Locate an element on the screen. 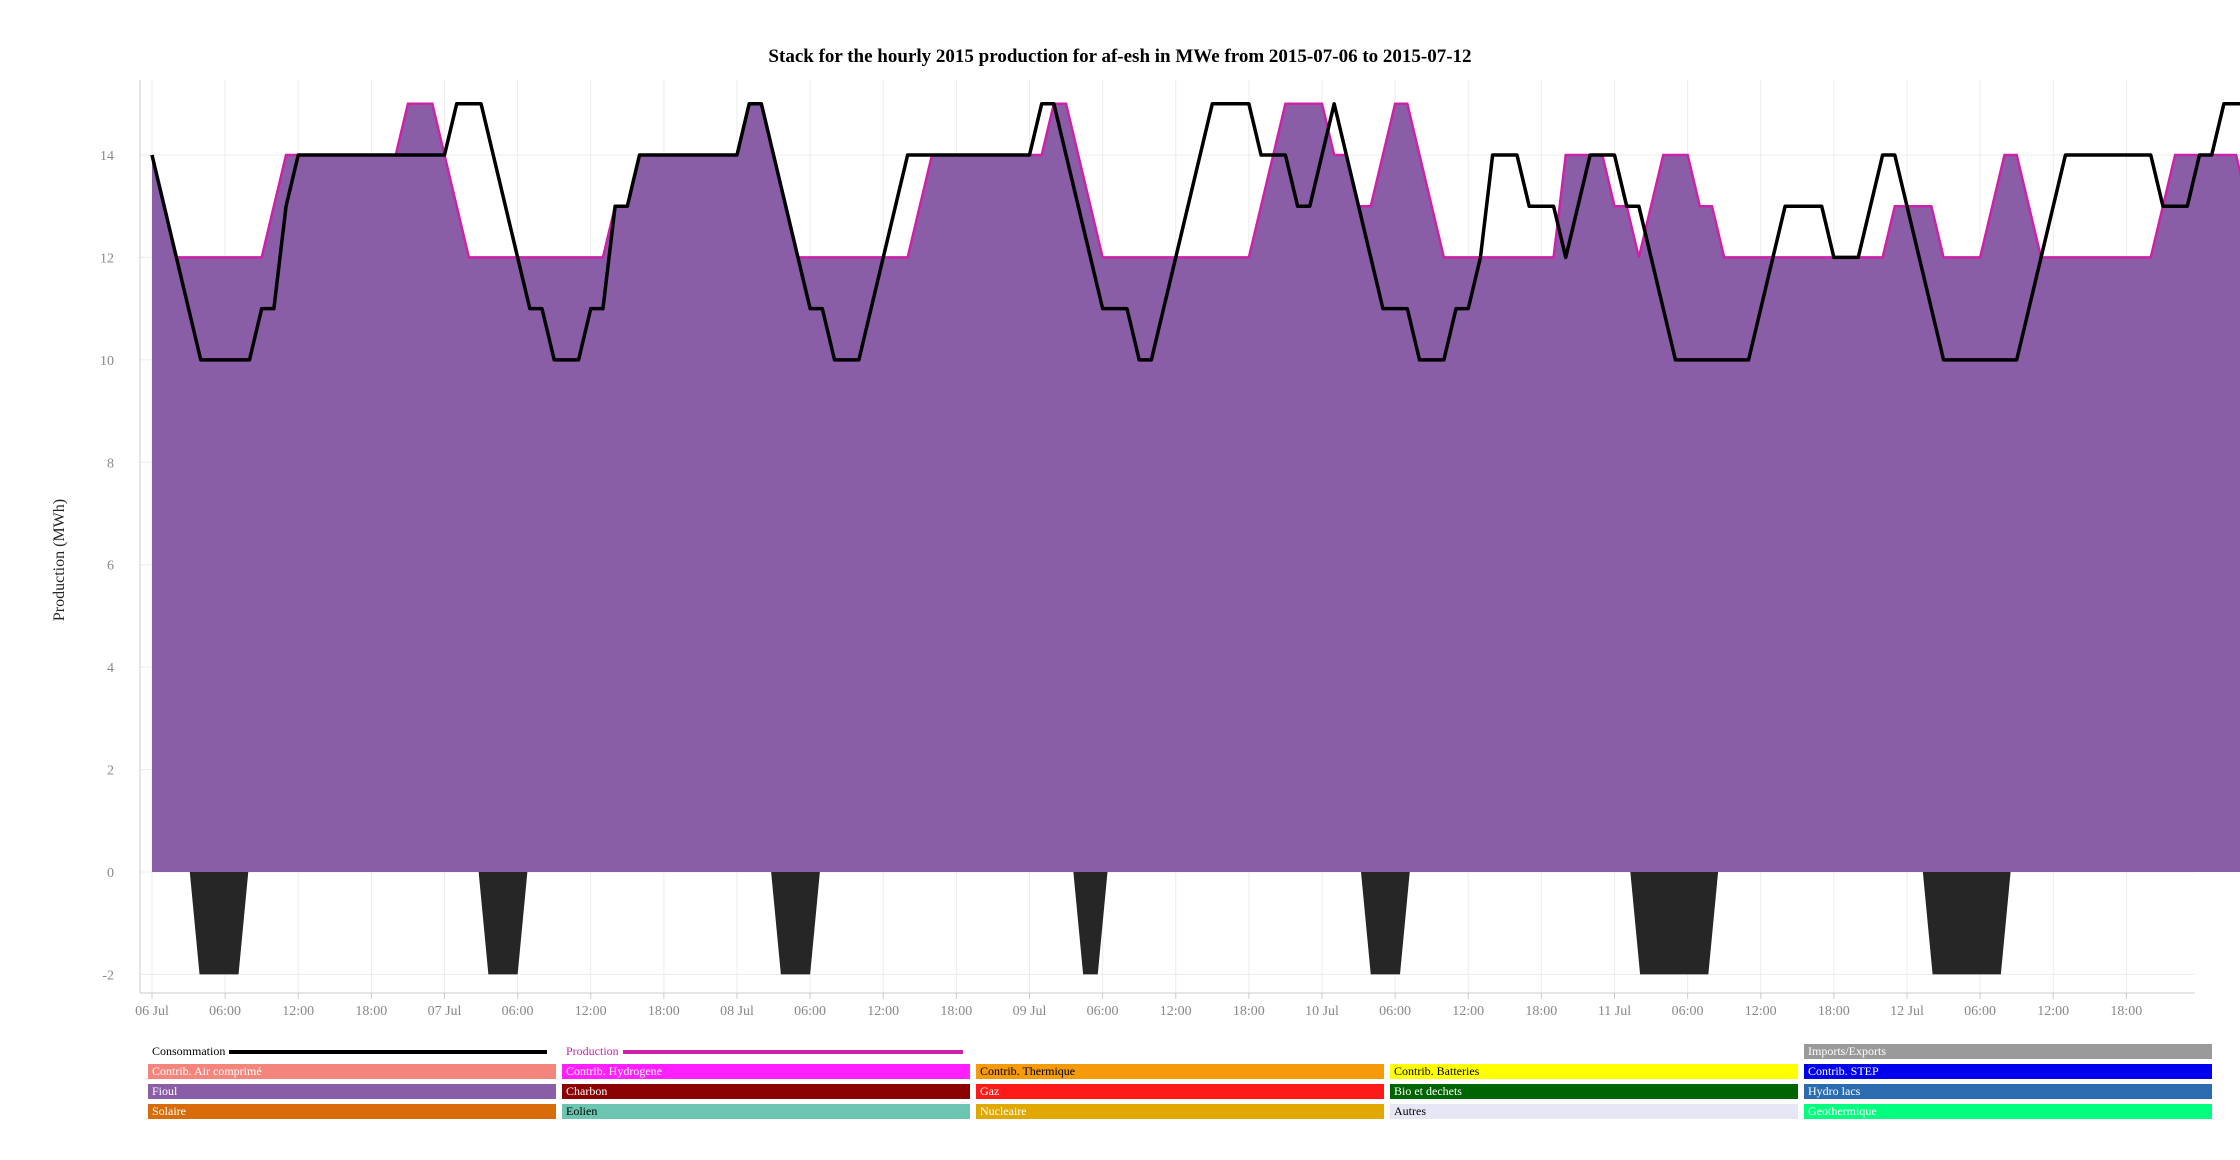  x-tick-label: 09 Jul is located at coordinates (1030, 1011).